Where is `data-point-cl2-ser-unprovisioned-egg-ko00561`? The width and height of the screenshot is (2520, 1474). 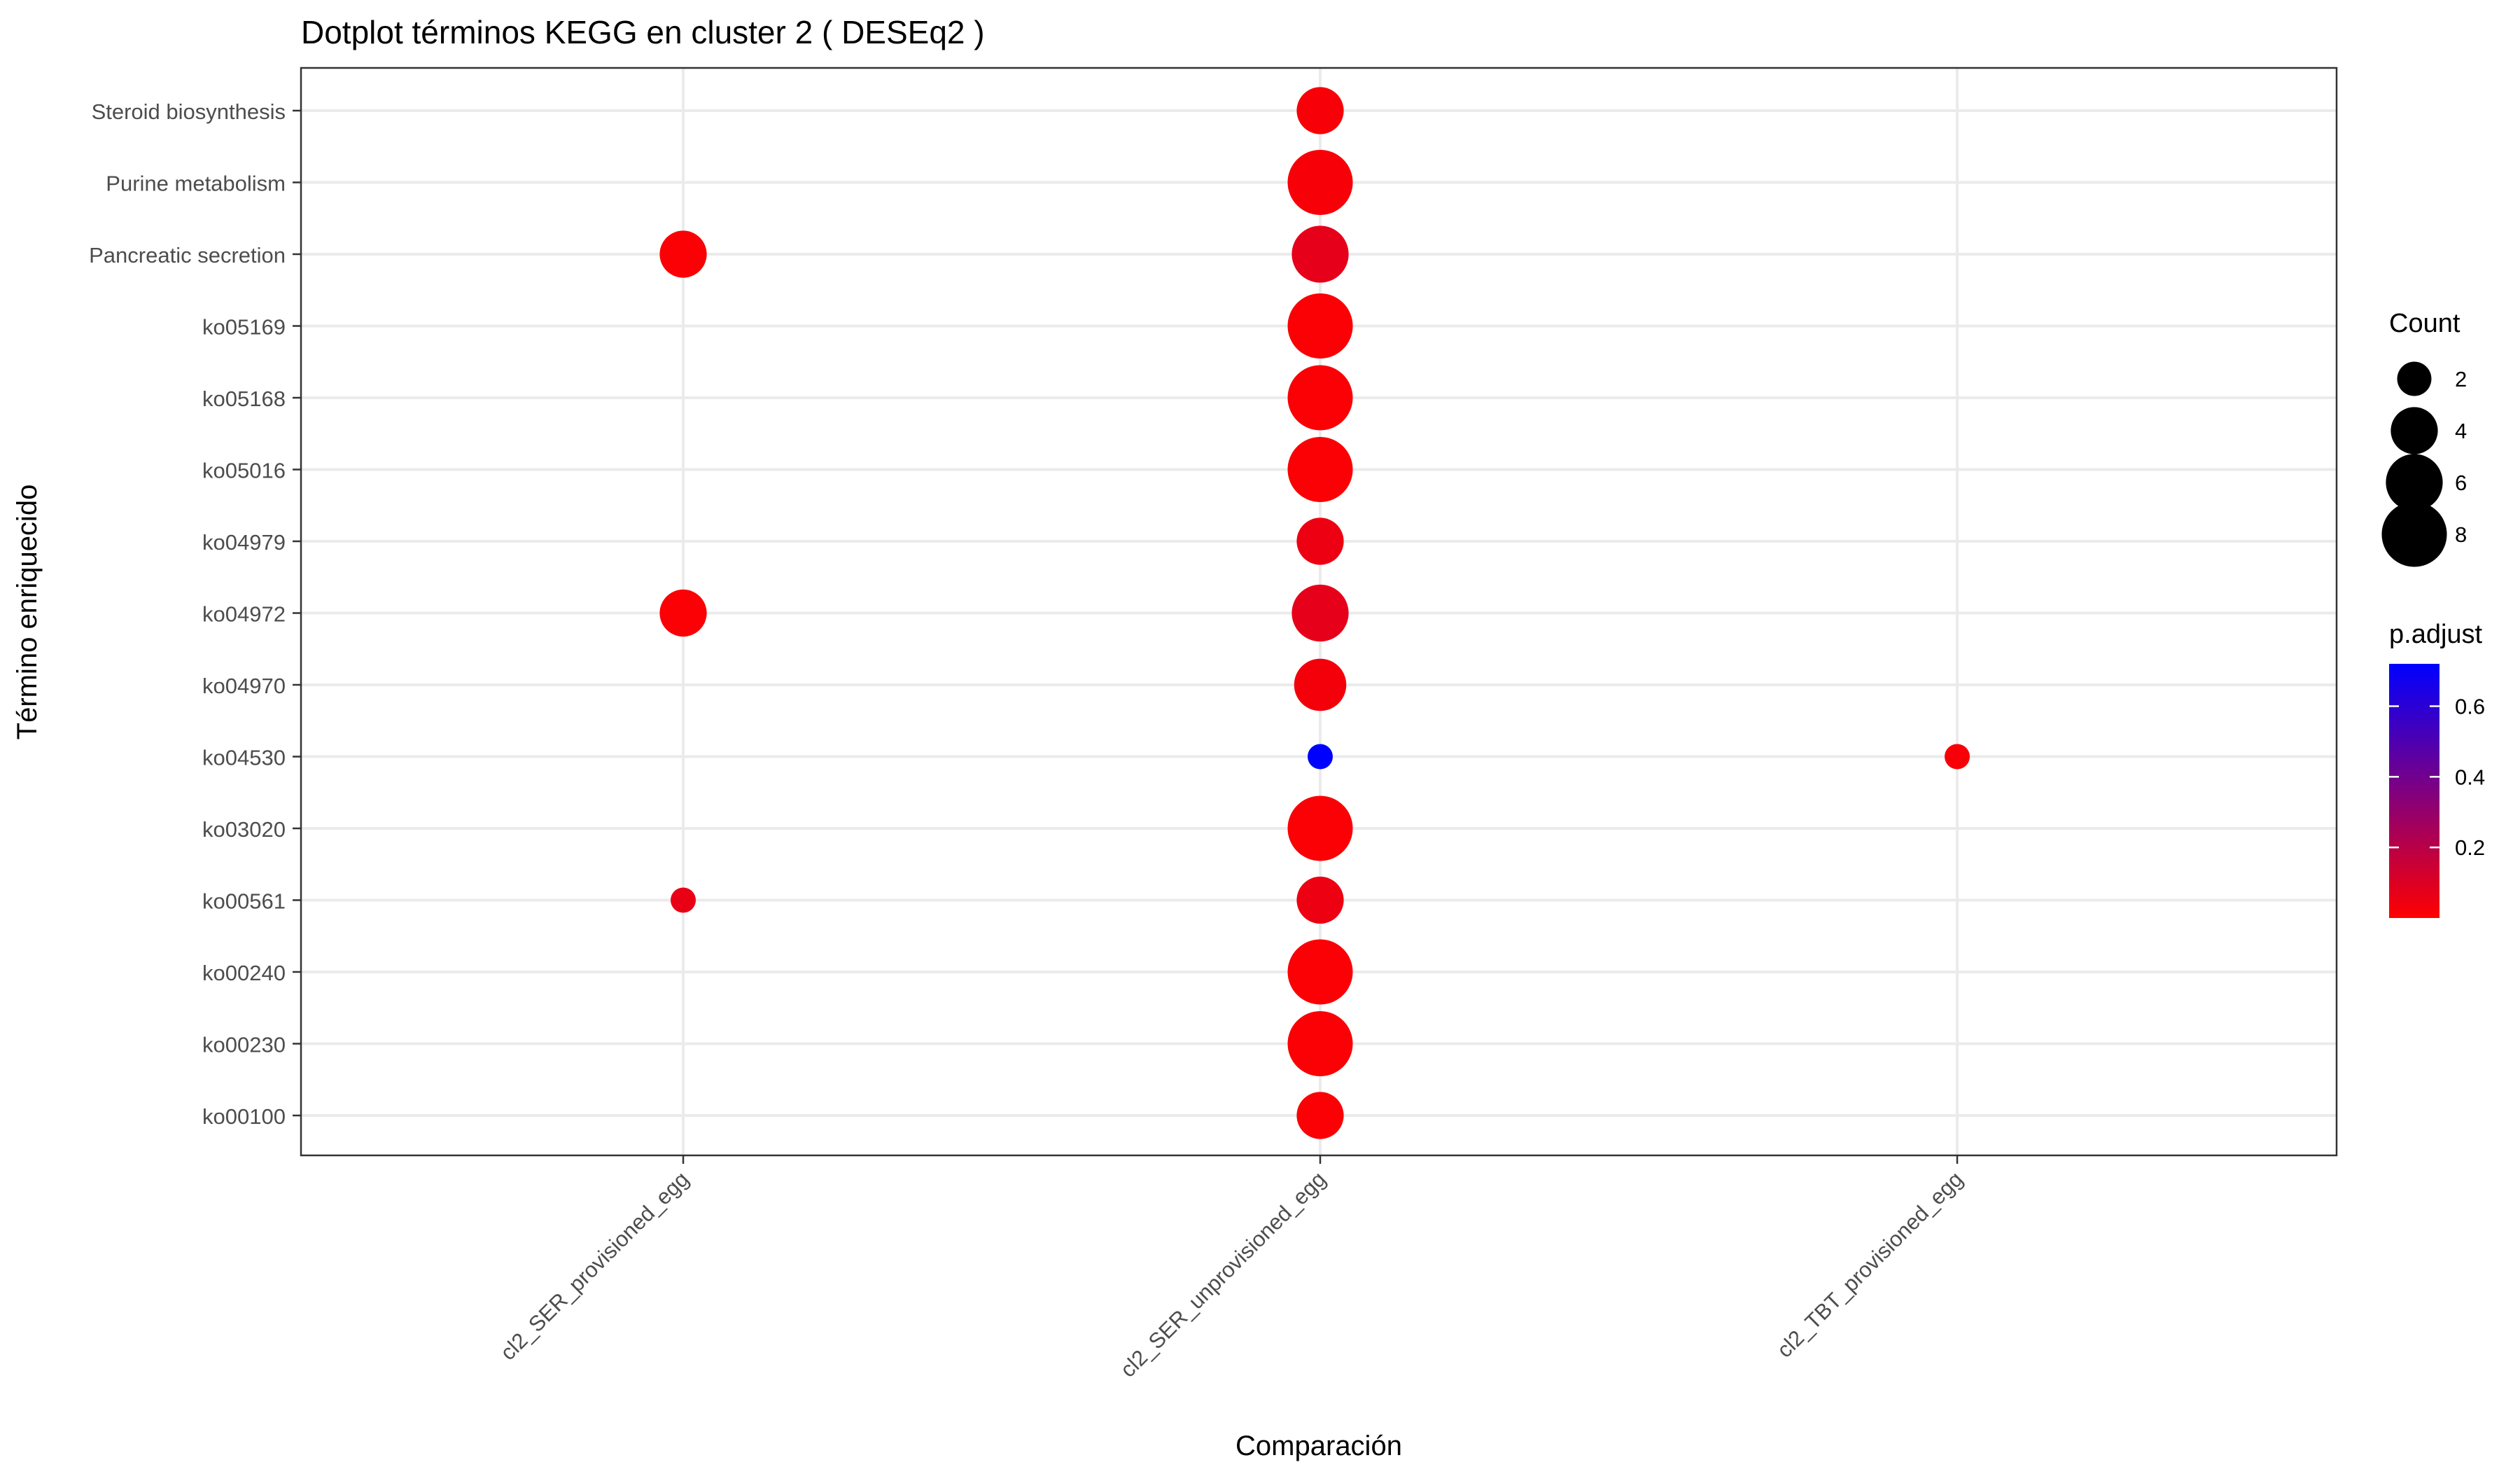 data-point-cl2-ser-unprovisioned-egg-ko00561 is located at coordinates (1320, 900).